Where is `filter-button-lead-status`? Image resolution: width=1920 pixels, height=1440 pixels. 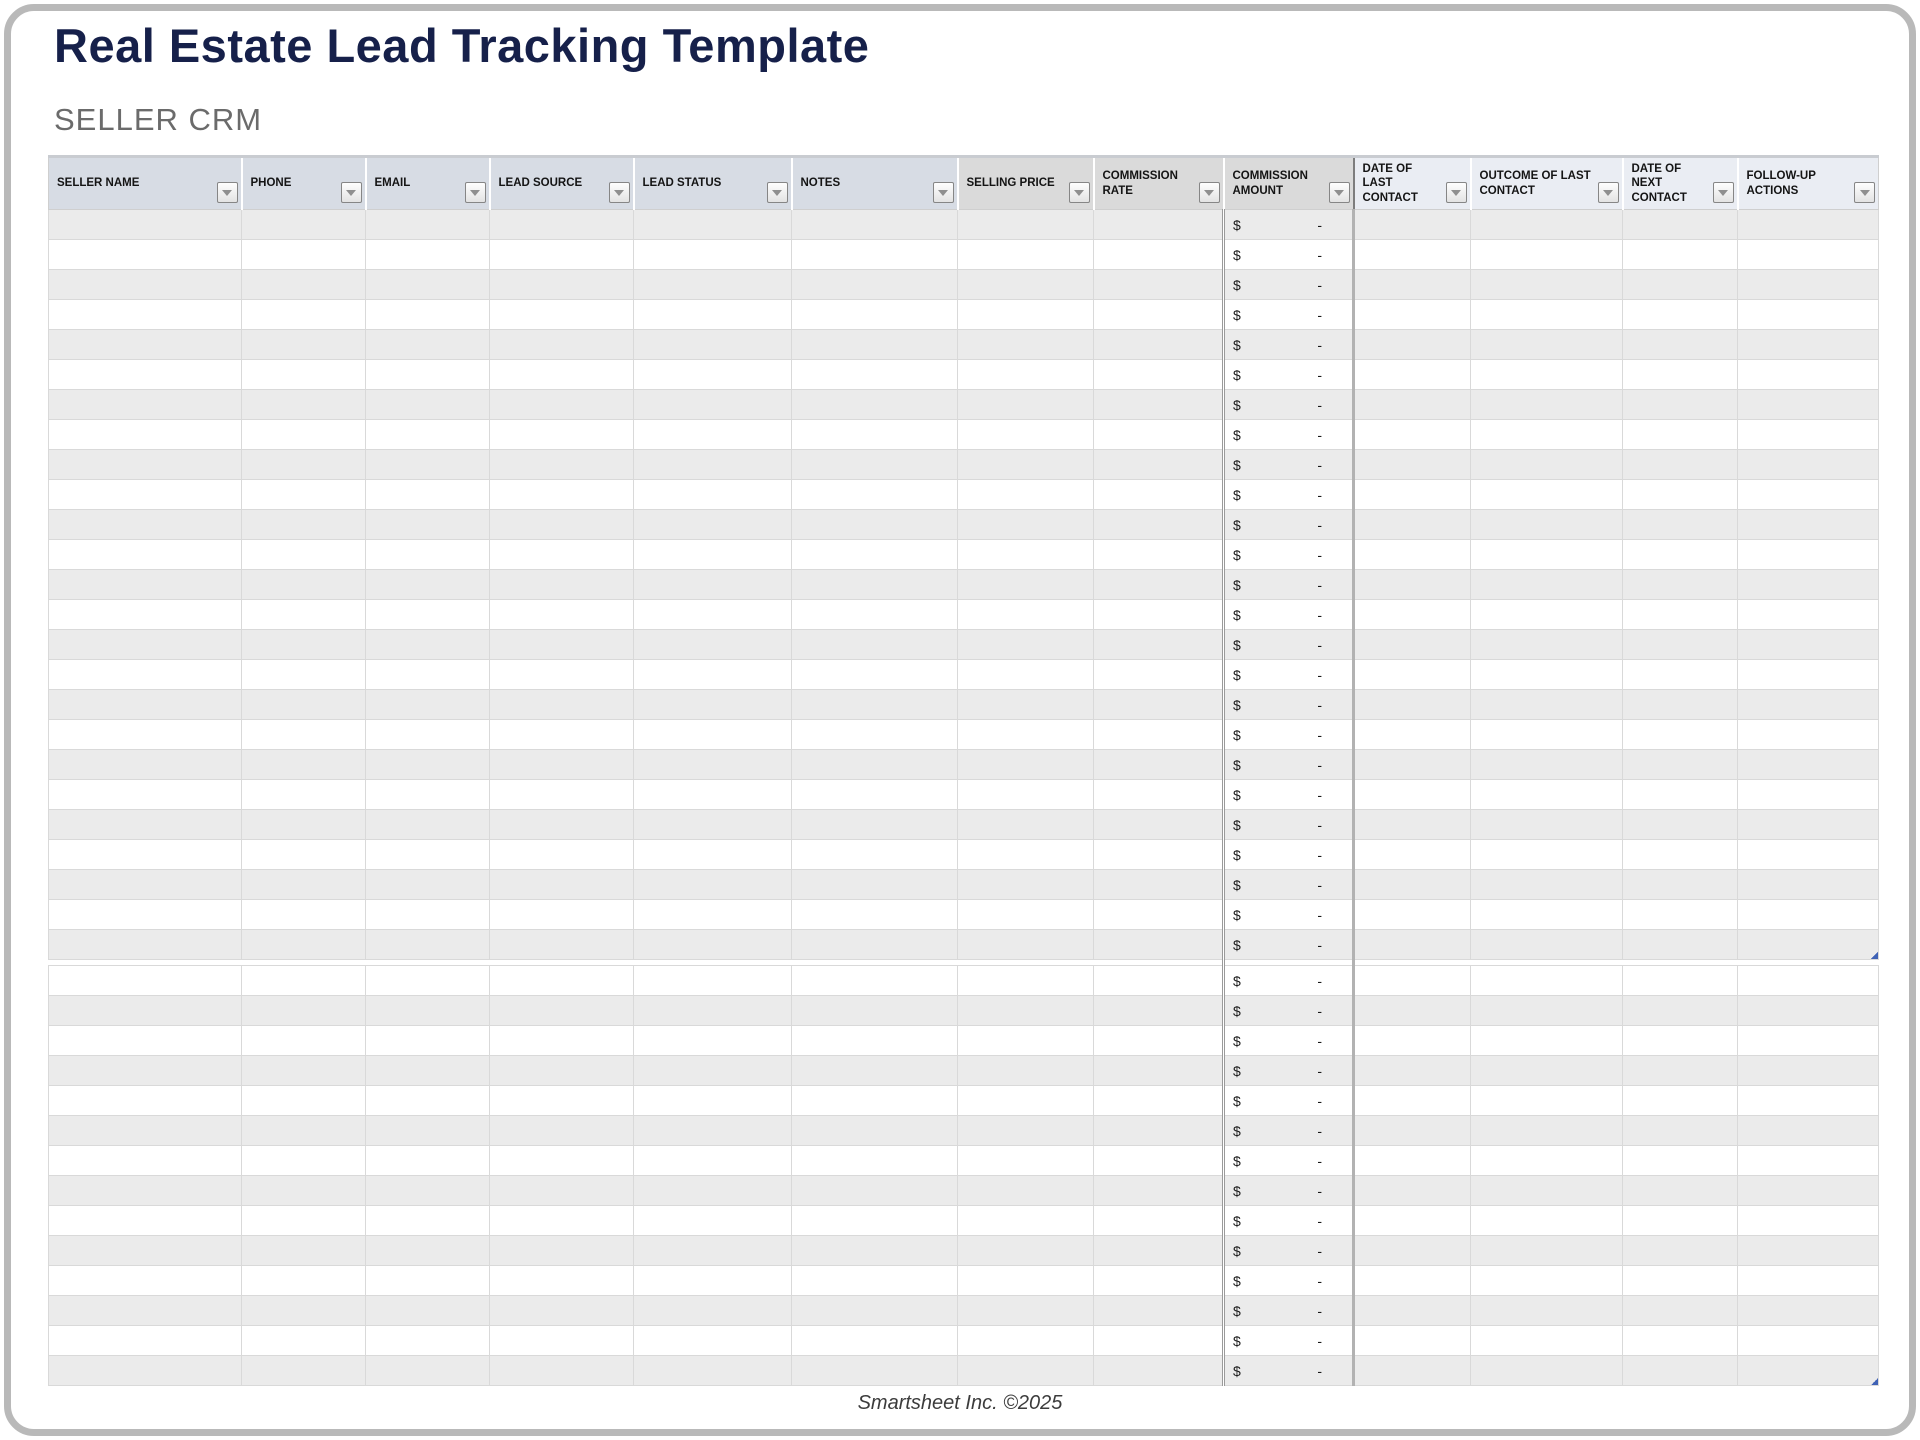 filter-button-lead-status is located at coordinates (777, 193).